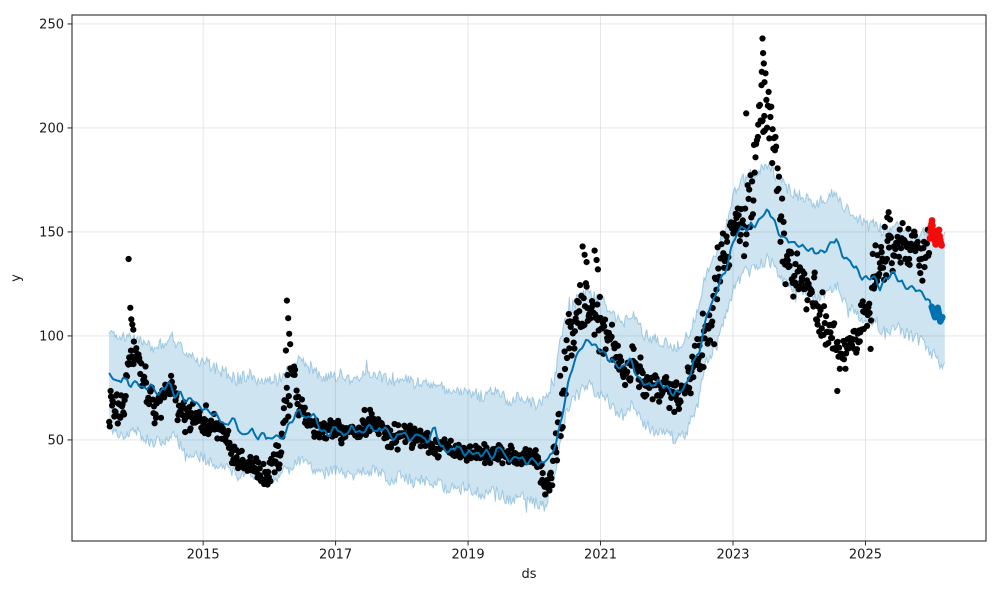 The height and width of the screenshot is (600, 1000). I want to click on x-tick-label: 2021, so click(600, 555).